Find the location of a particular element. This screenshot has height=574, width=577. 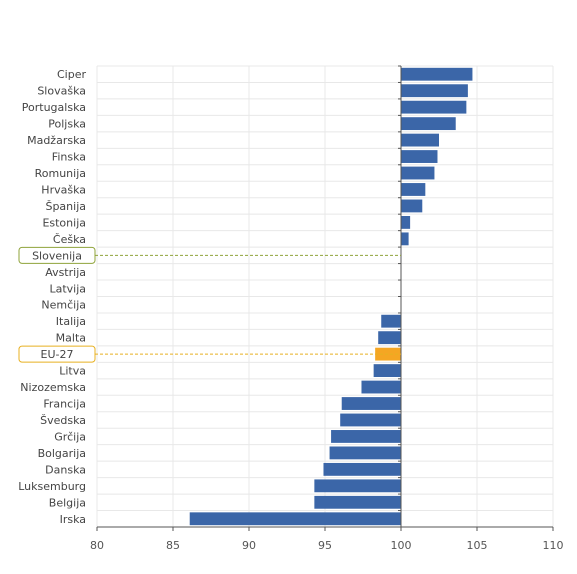

bar-hrvaška is located at coordinates (413, 189).